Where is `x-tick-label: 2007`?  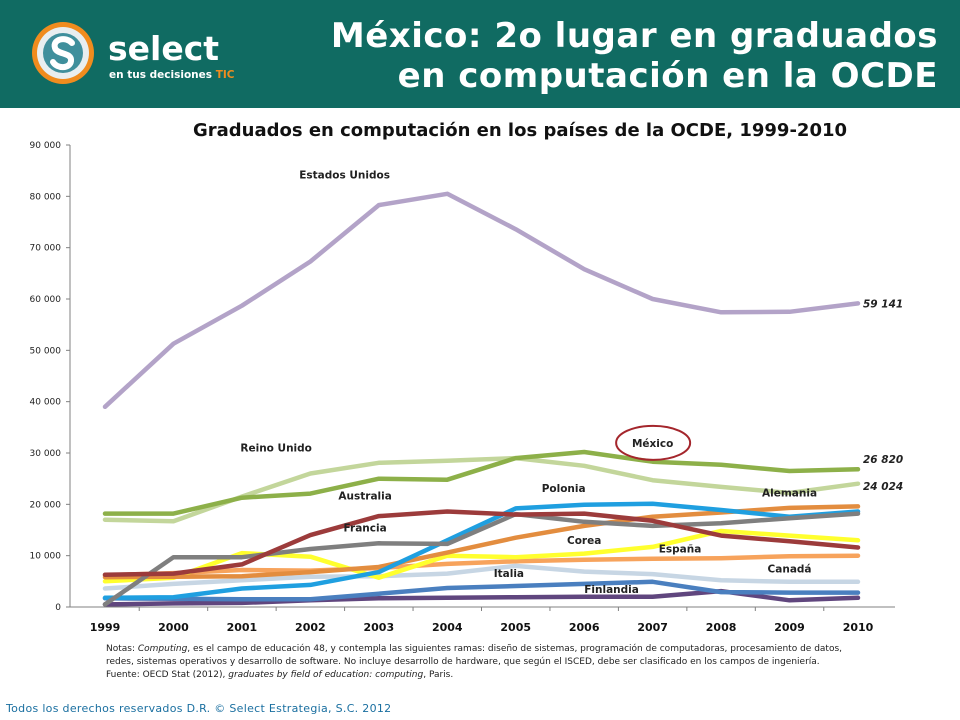
x-tick-label: 2007 is located at coordinates (652, 627).